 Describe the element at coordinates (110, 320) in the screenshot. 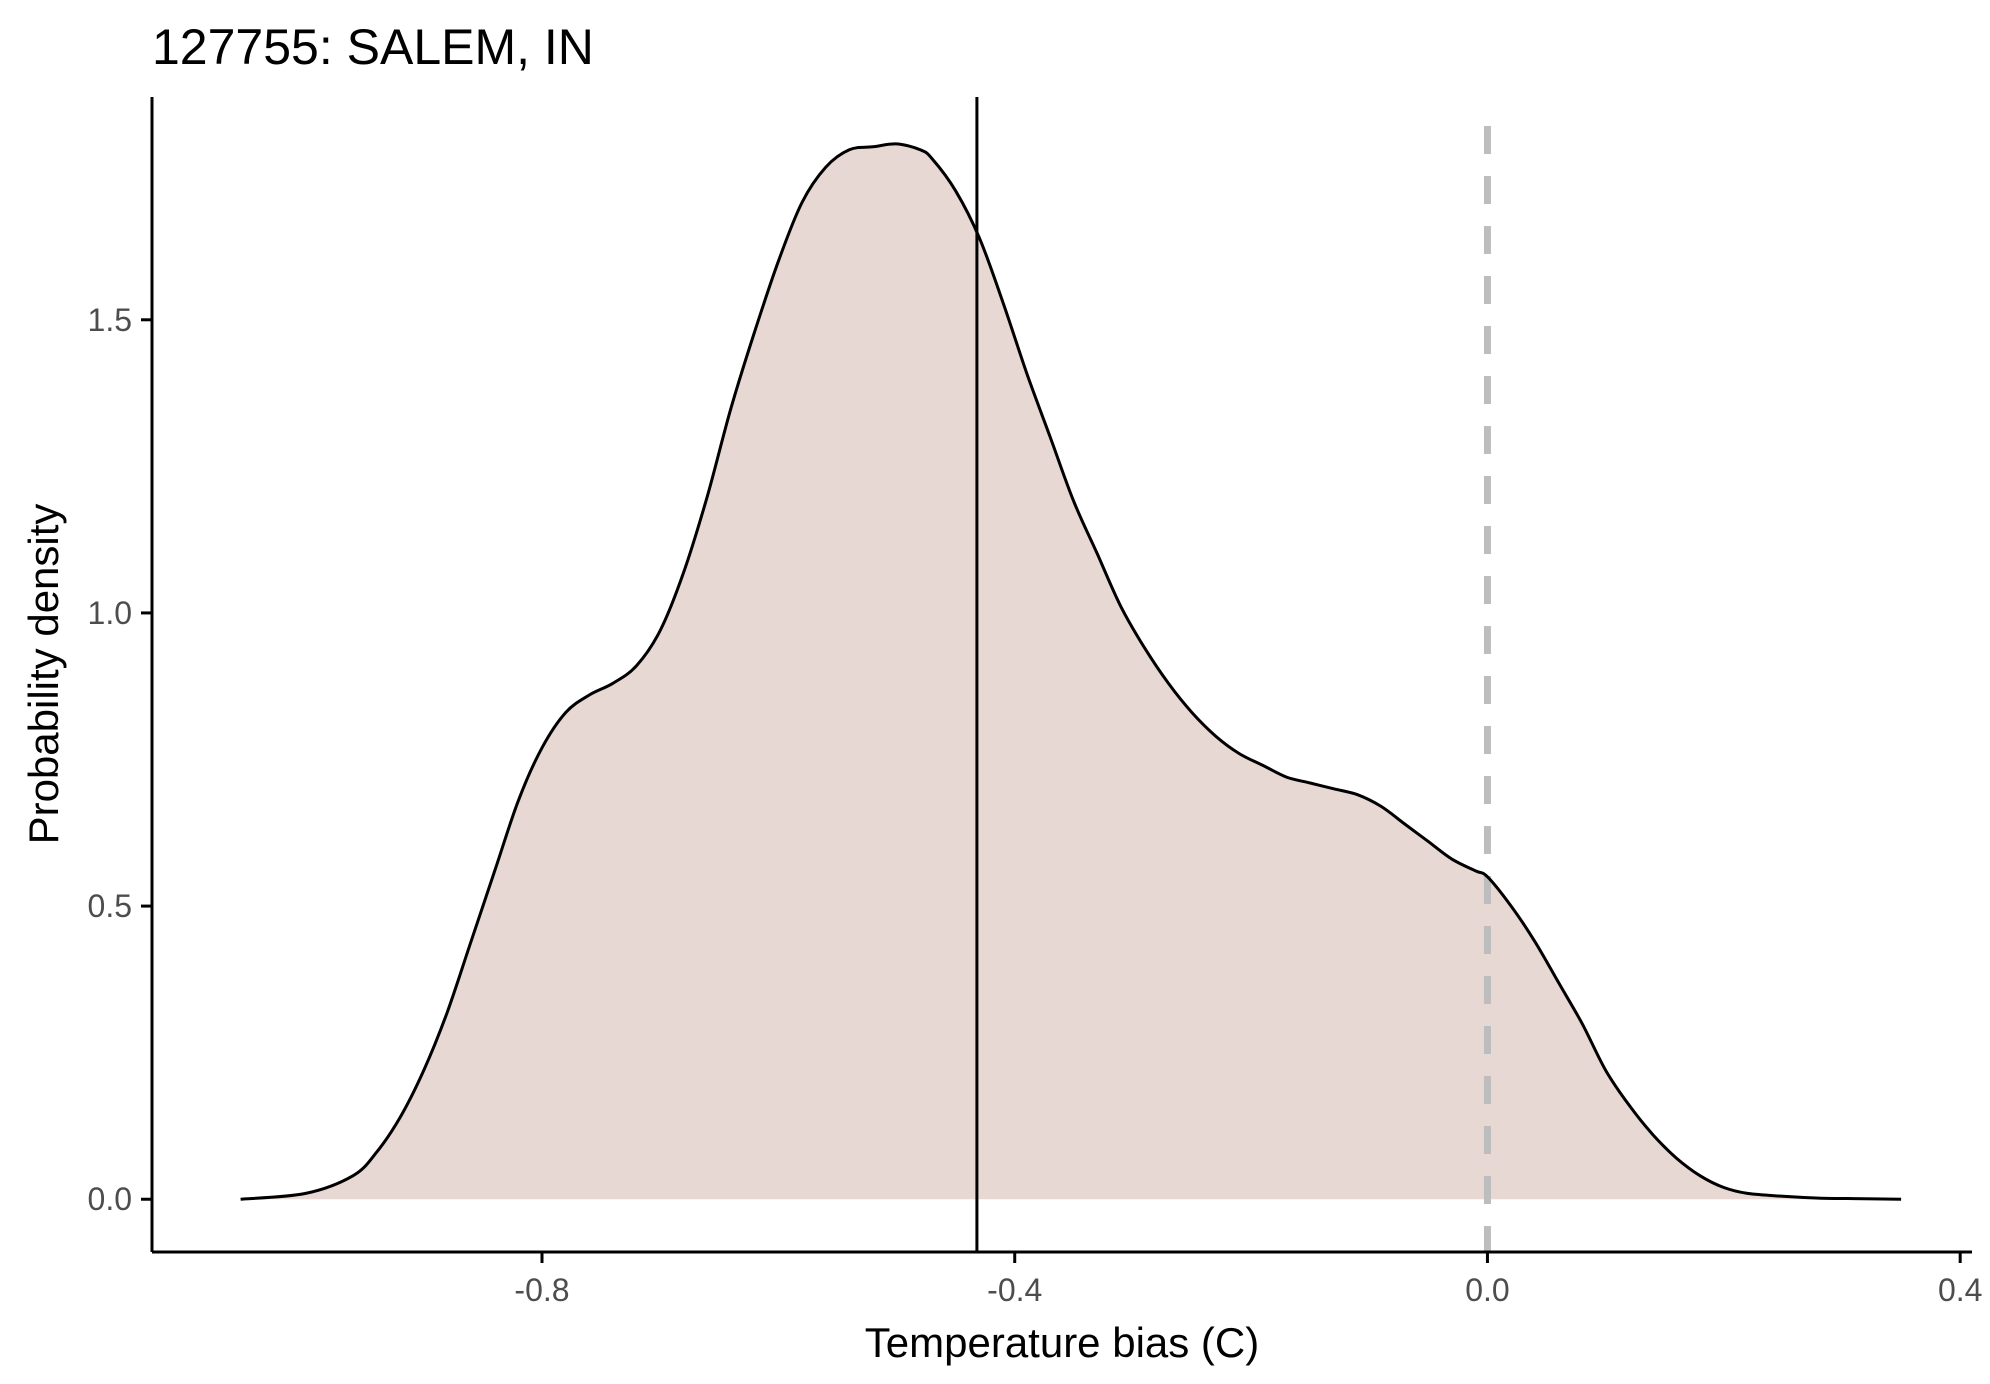

I see `y-tick-label: 1.5` at that location.